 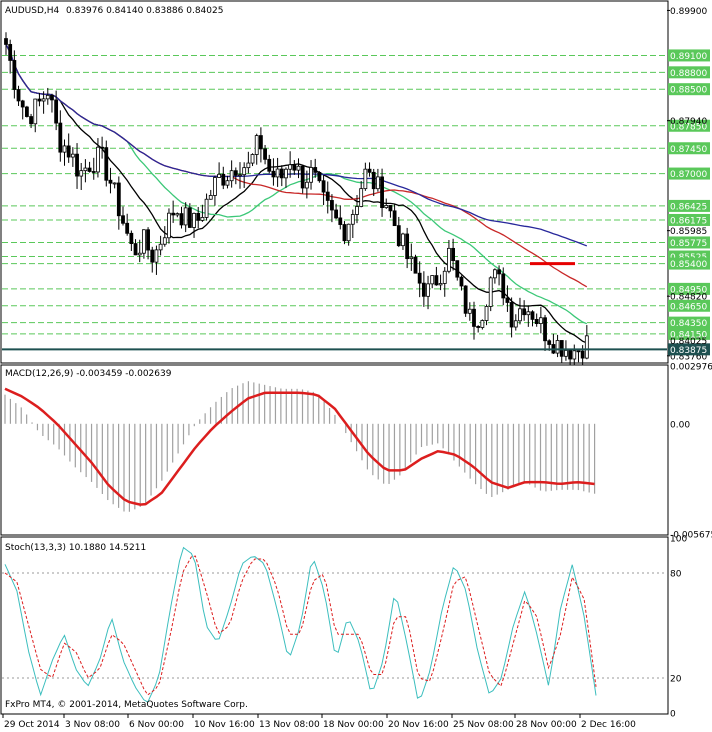 What do you see at coordinates (688, 232) in the screenshot?
I see `price-tick-label: 0.85985` at bounding box center [688, 232].